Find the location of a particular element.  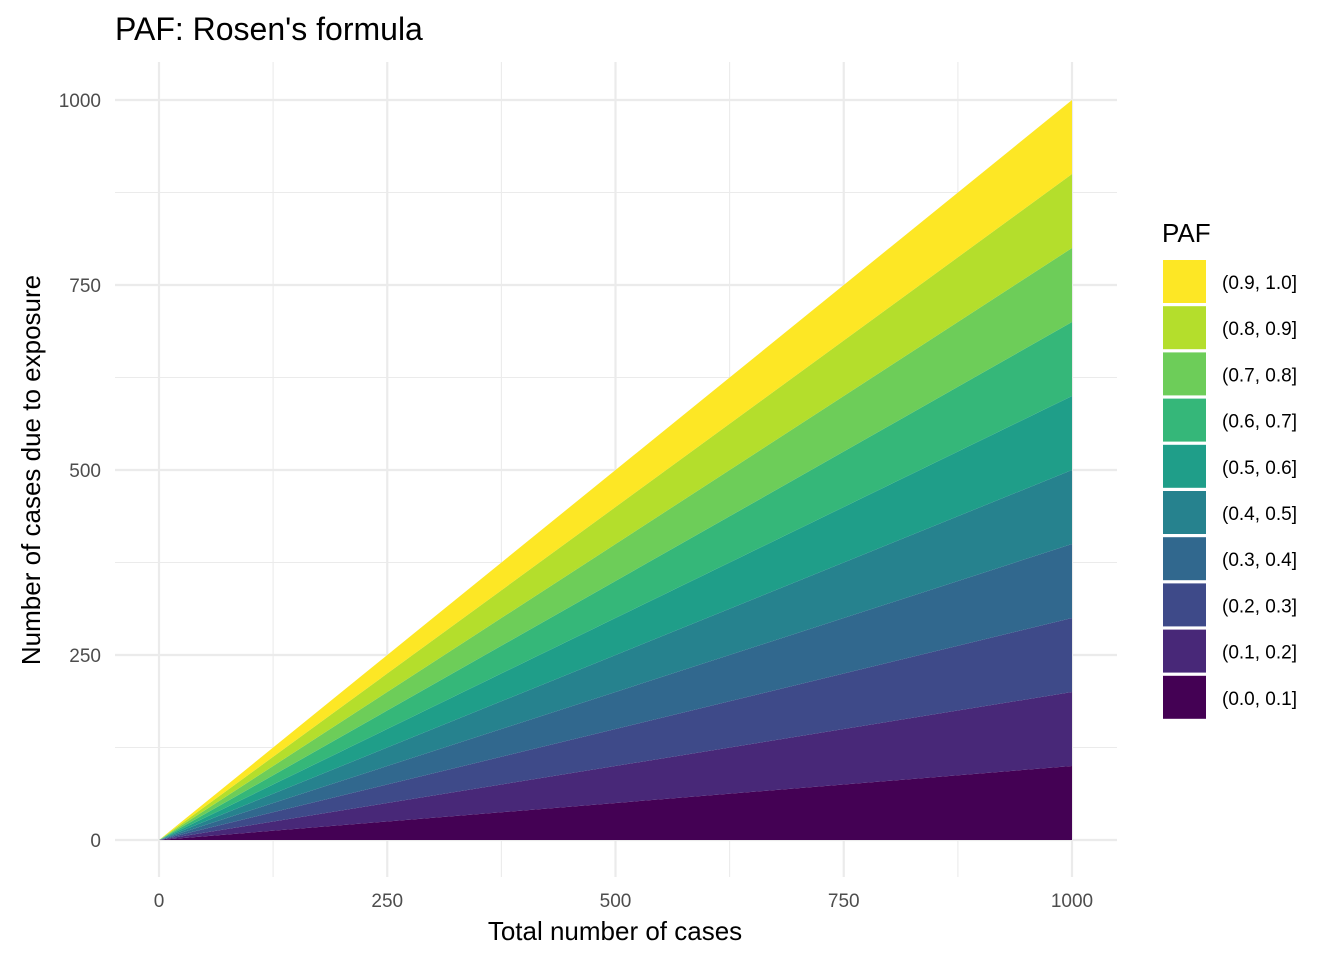

x-tick-label: 250 is located at coordinates (387, 901).